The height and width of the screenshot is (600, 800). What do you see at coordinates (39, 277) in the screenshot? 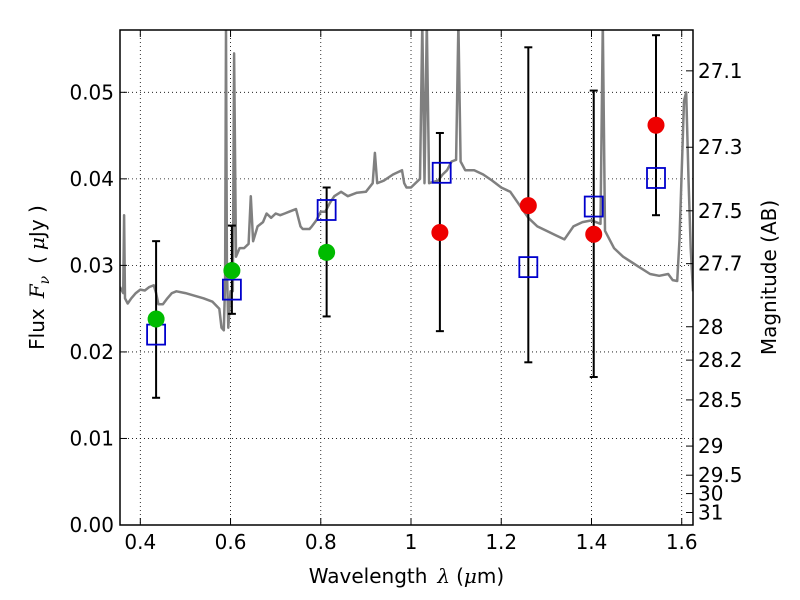
I see `y-axis-label: FluxFν(μJy )` at bounding box center [39, 277].